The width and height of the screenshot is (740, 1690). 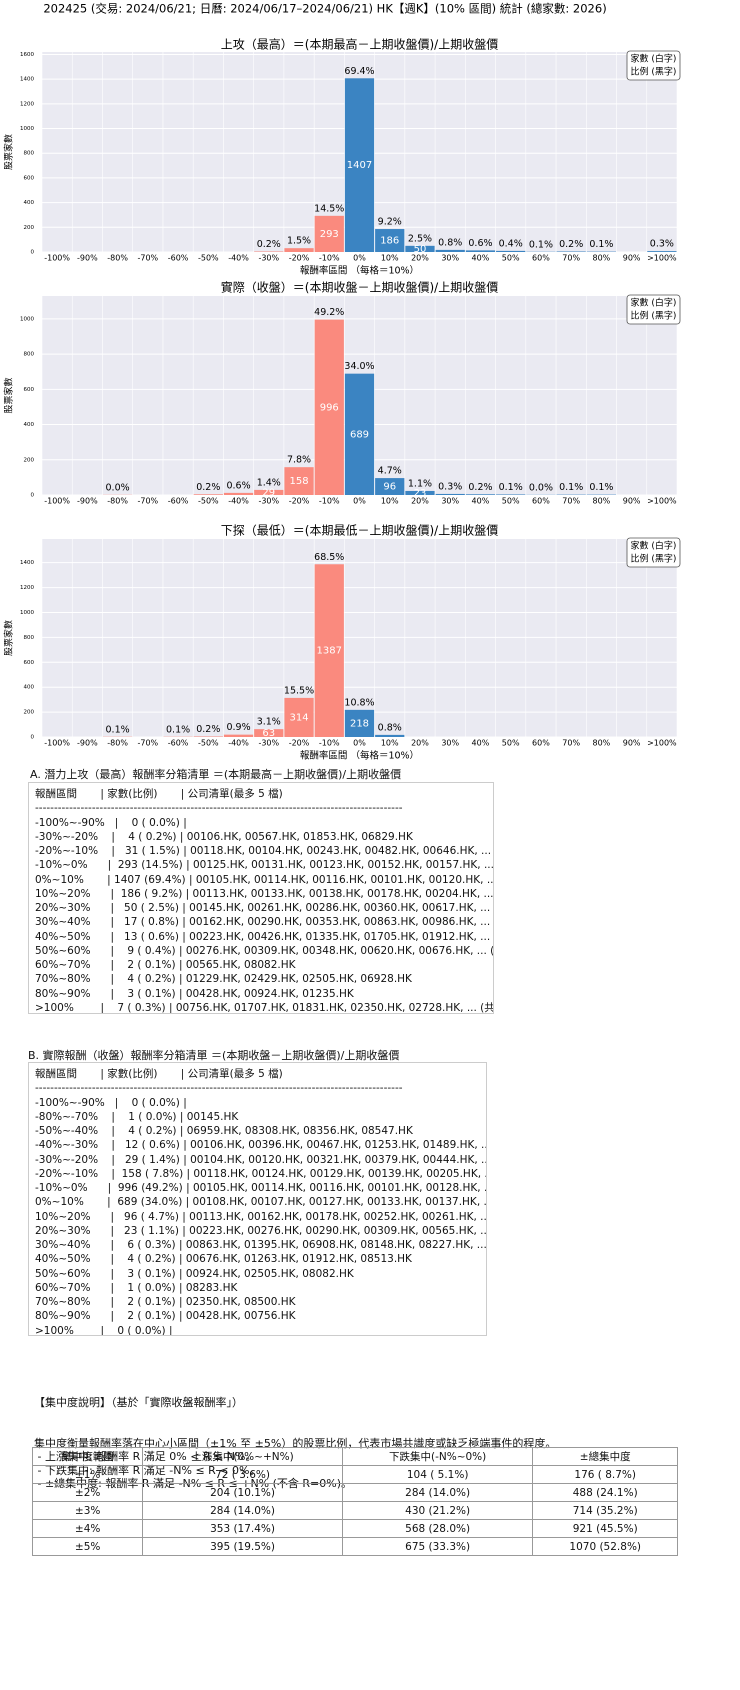 I want to click on table-cell: ±3%, so click(x=87, y=1510).